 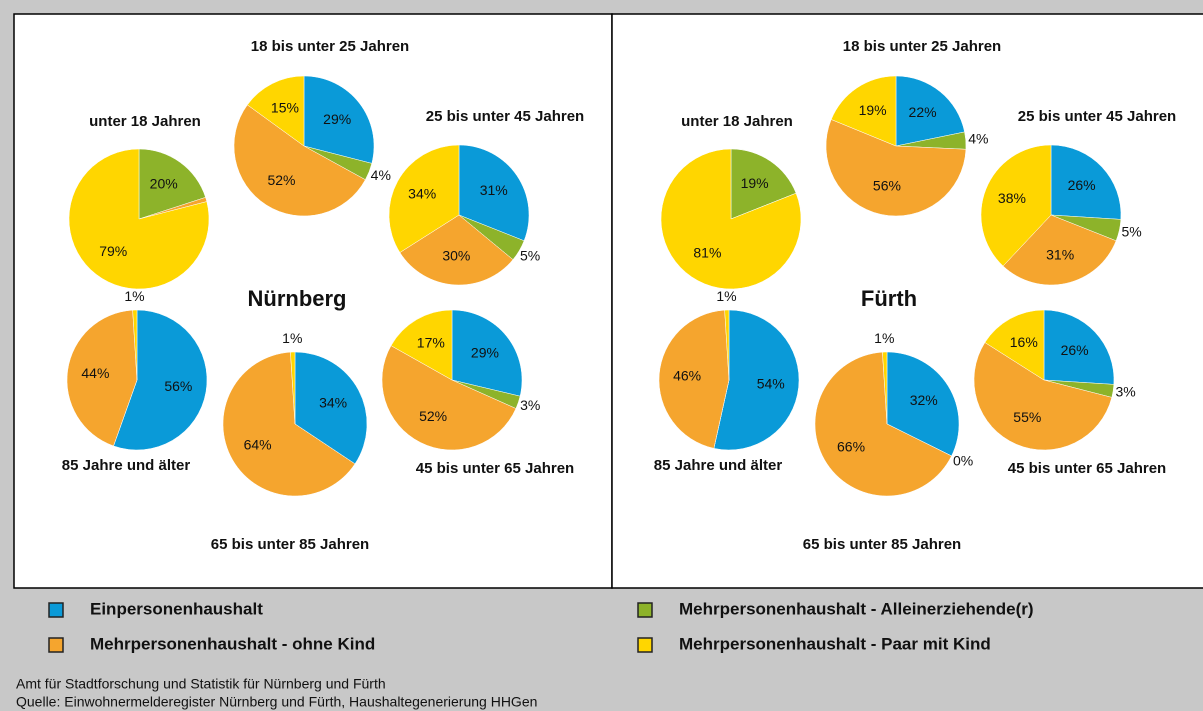 I want to click on legend-label: Mehrpersonenhaushalt - Paar mit Kind, so click(x=835, y=643).